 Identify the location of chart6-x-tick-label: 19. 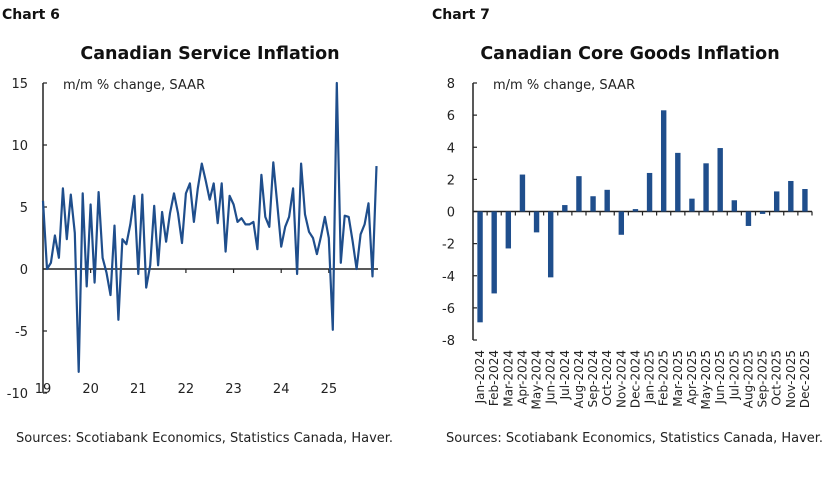
(43, 389).